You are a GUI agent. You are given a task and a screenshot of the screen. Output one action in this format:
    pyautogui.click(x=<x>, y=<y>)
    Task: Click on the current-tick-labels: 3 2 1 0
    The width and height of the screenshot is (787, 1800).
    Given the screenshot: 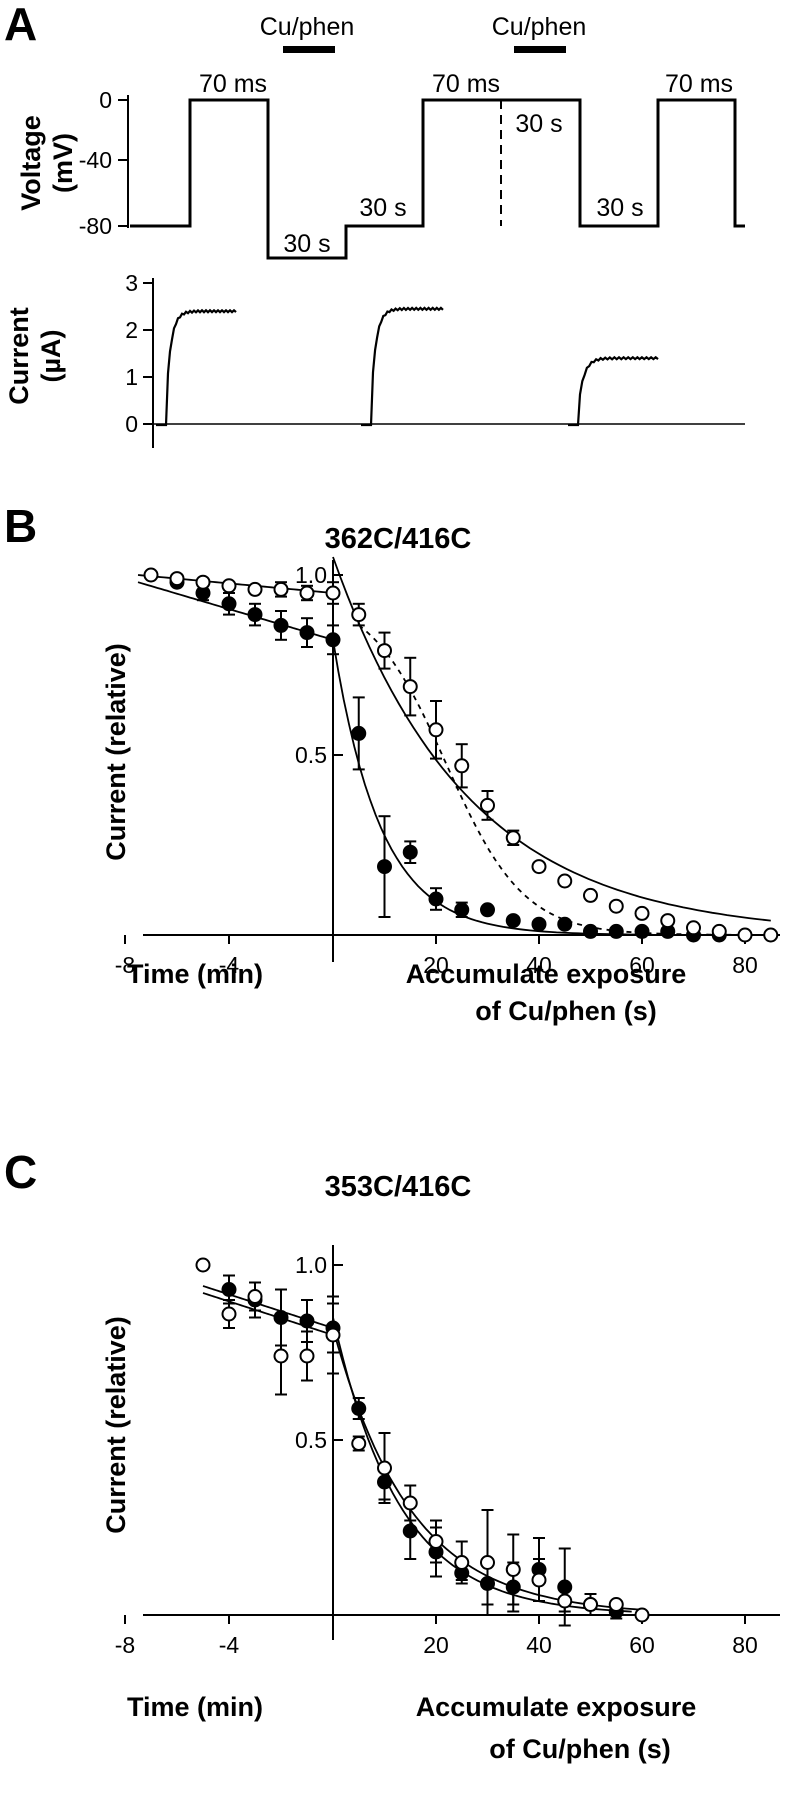 What is the action you would take?
    pyautogui.click(x=131, y=353)
    